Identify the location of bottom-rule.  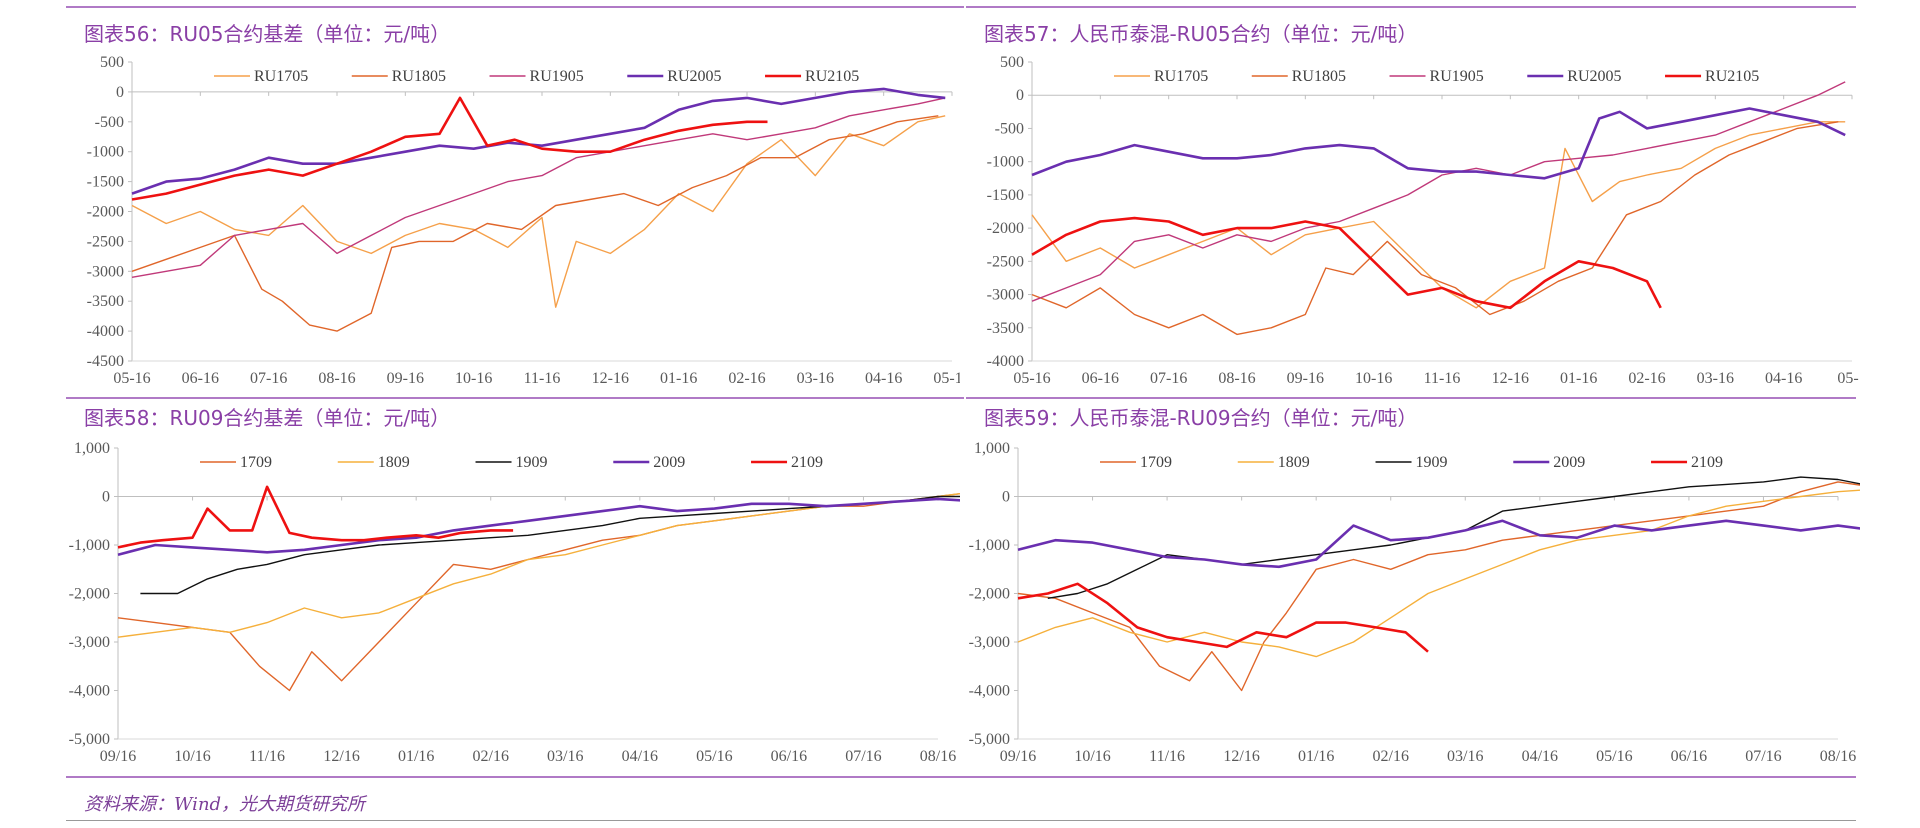
(961, 777).